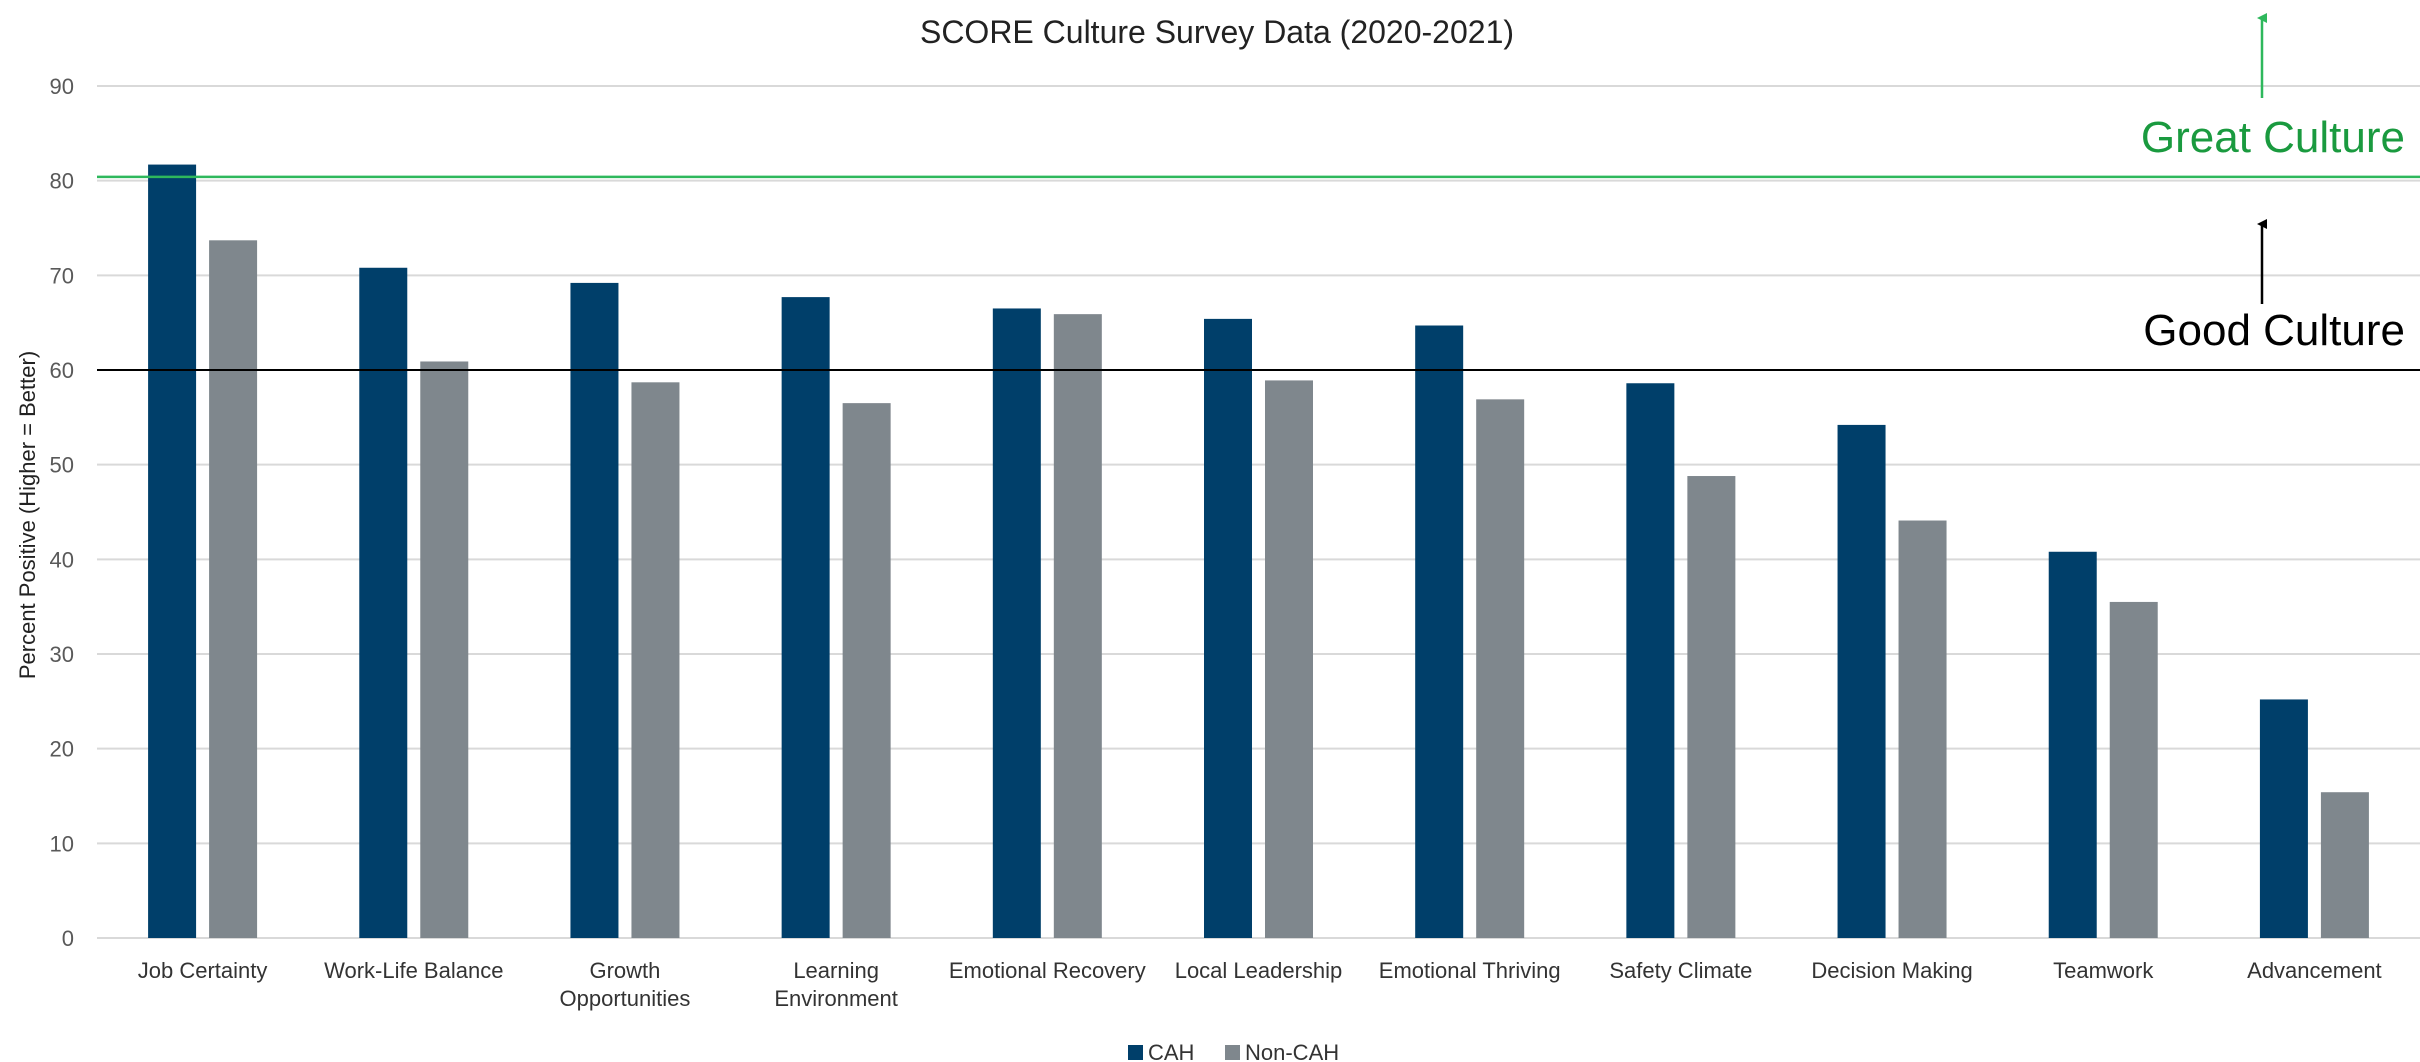  Describe the element at coordinates (413, 970) in the screenshot. I see `x-category-label: Work-Life Balance` at that location.